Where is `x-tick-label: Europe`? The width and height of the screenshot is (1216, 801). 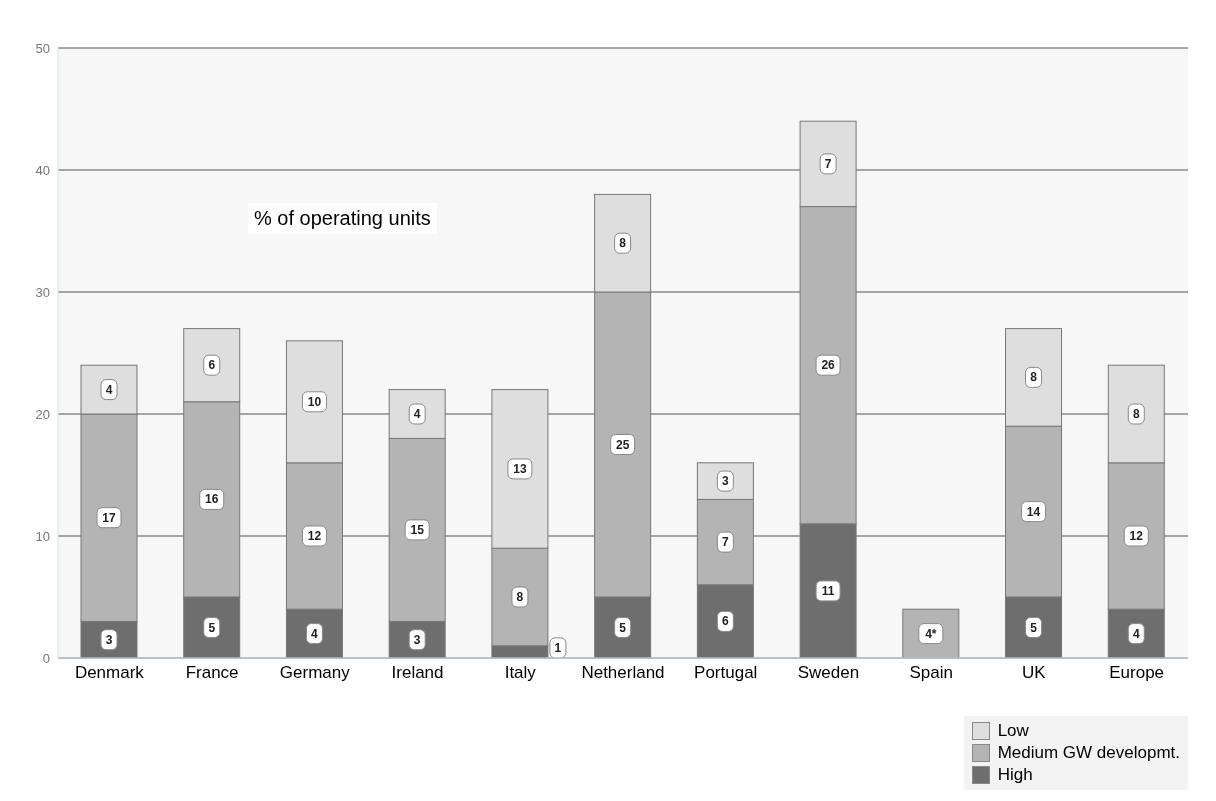 x-tick-label: Europe is located at coordinates (1137, 673).